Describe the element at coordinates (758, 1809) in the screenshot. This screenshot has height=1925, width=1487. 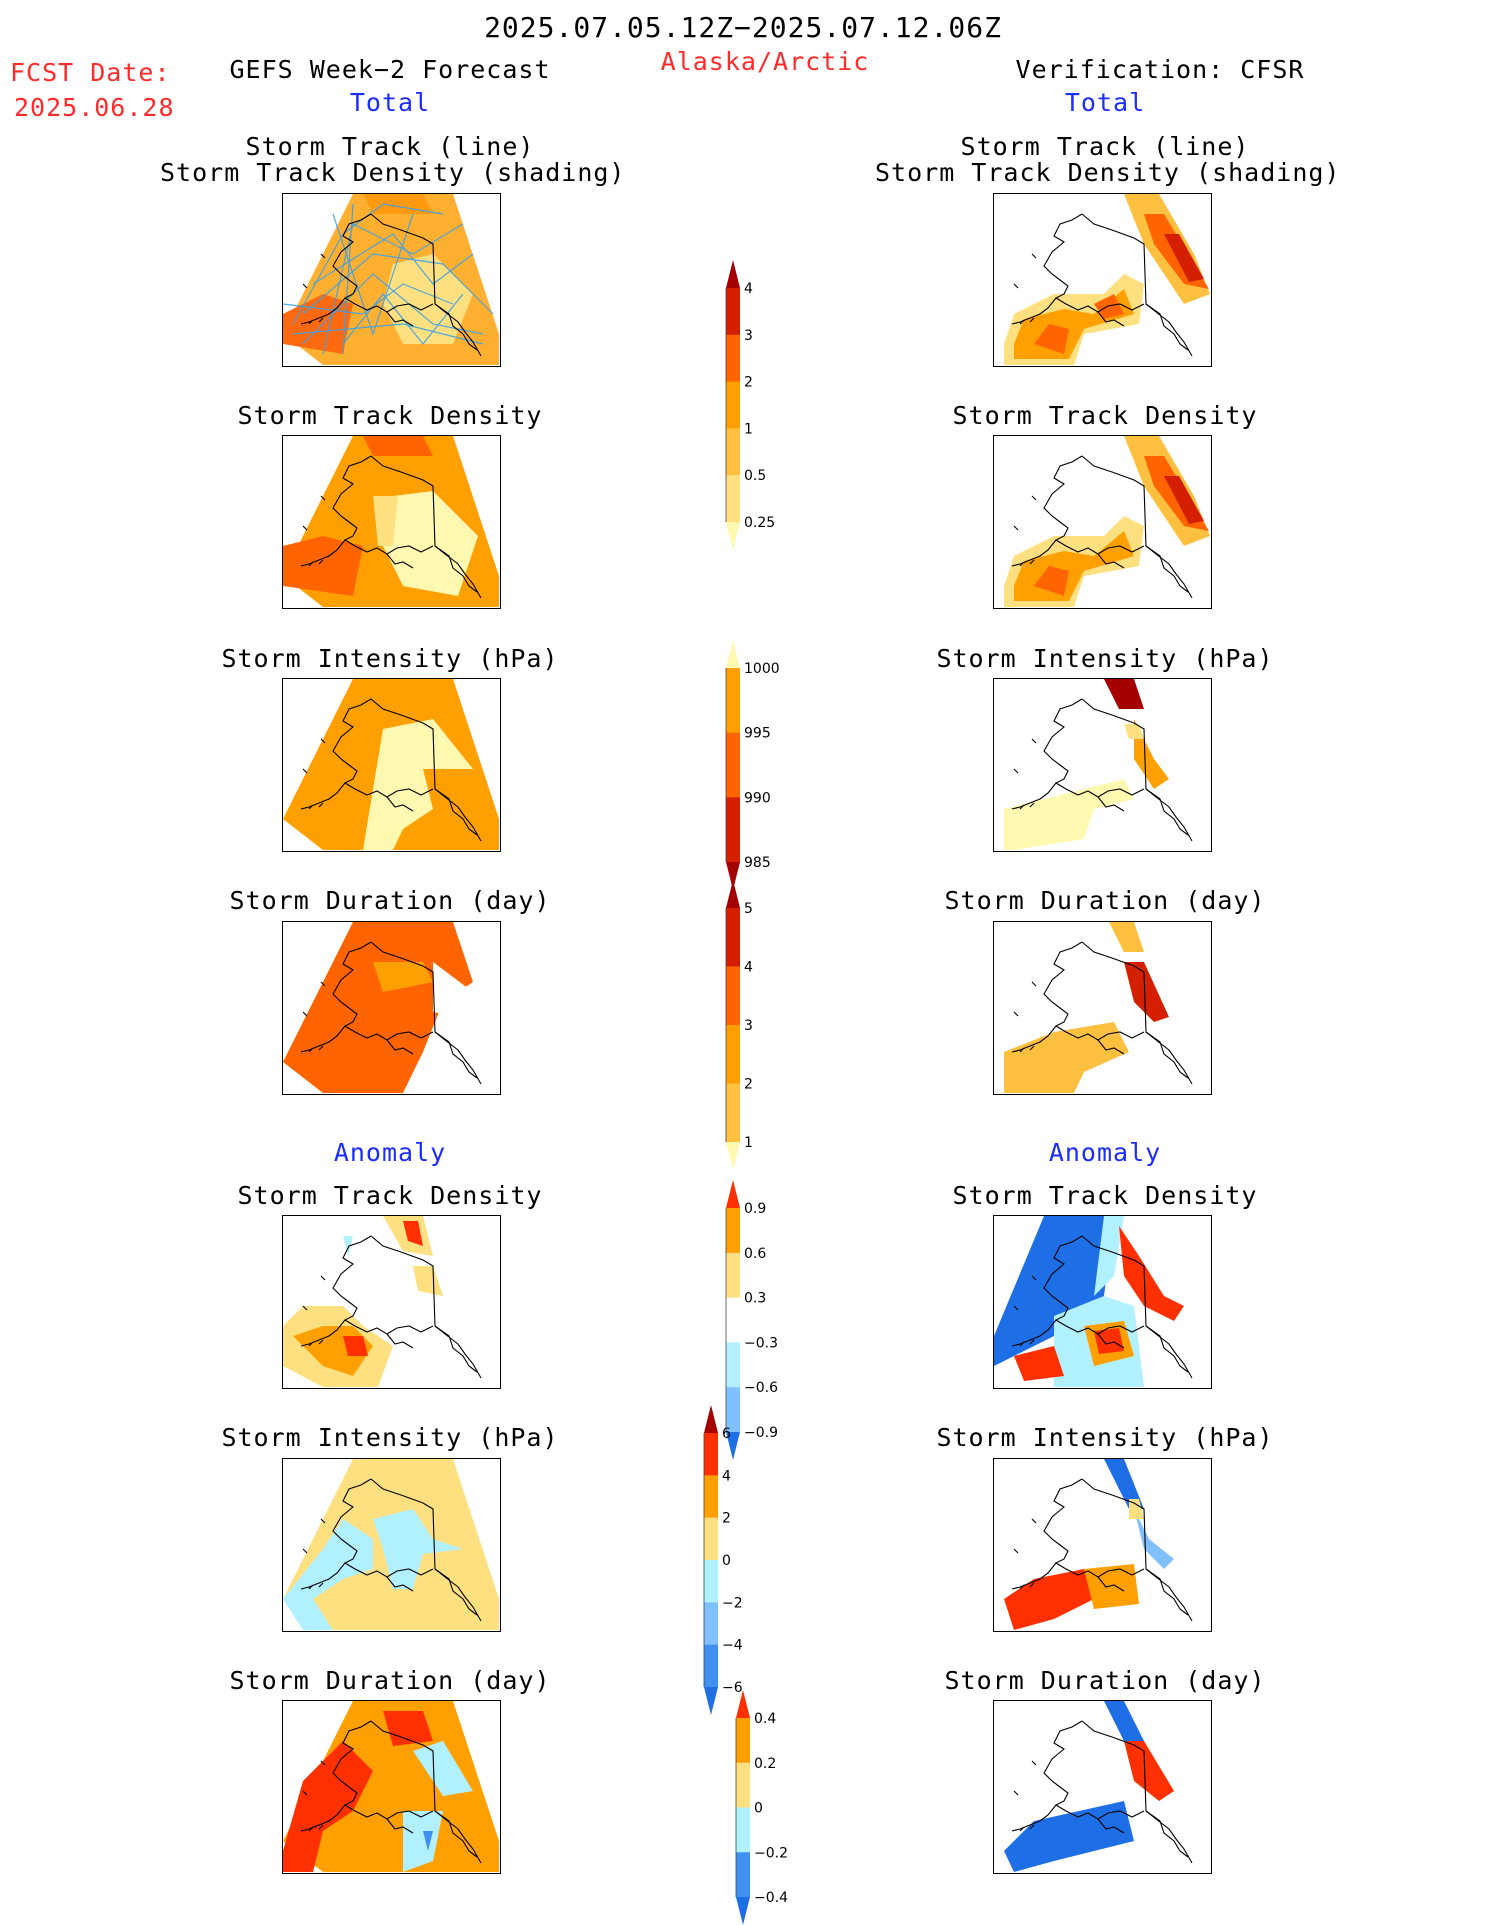
I see `duration_anom-tick-label: 0` at that location.